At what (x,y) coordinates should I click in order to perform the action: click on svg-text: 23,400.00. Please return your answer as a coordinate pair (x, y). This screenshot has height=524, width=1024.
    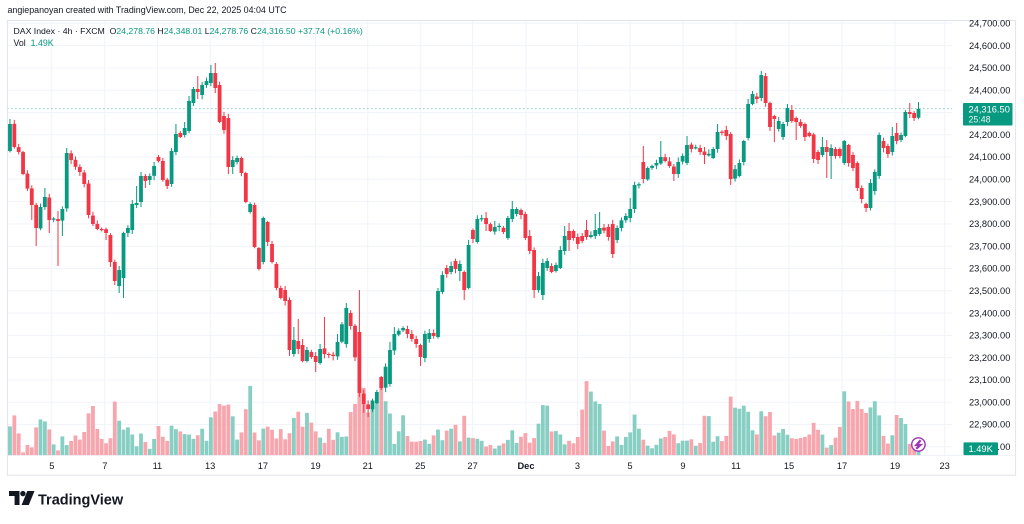
    Looking at the image, I should click on (989, 313).